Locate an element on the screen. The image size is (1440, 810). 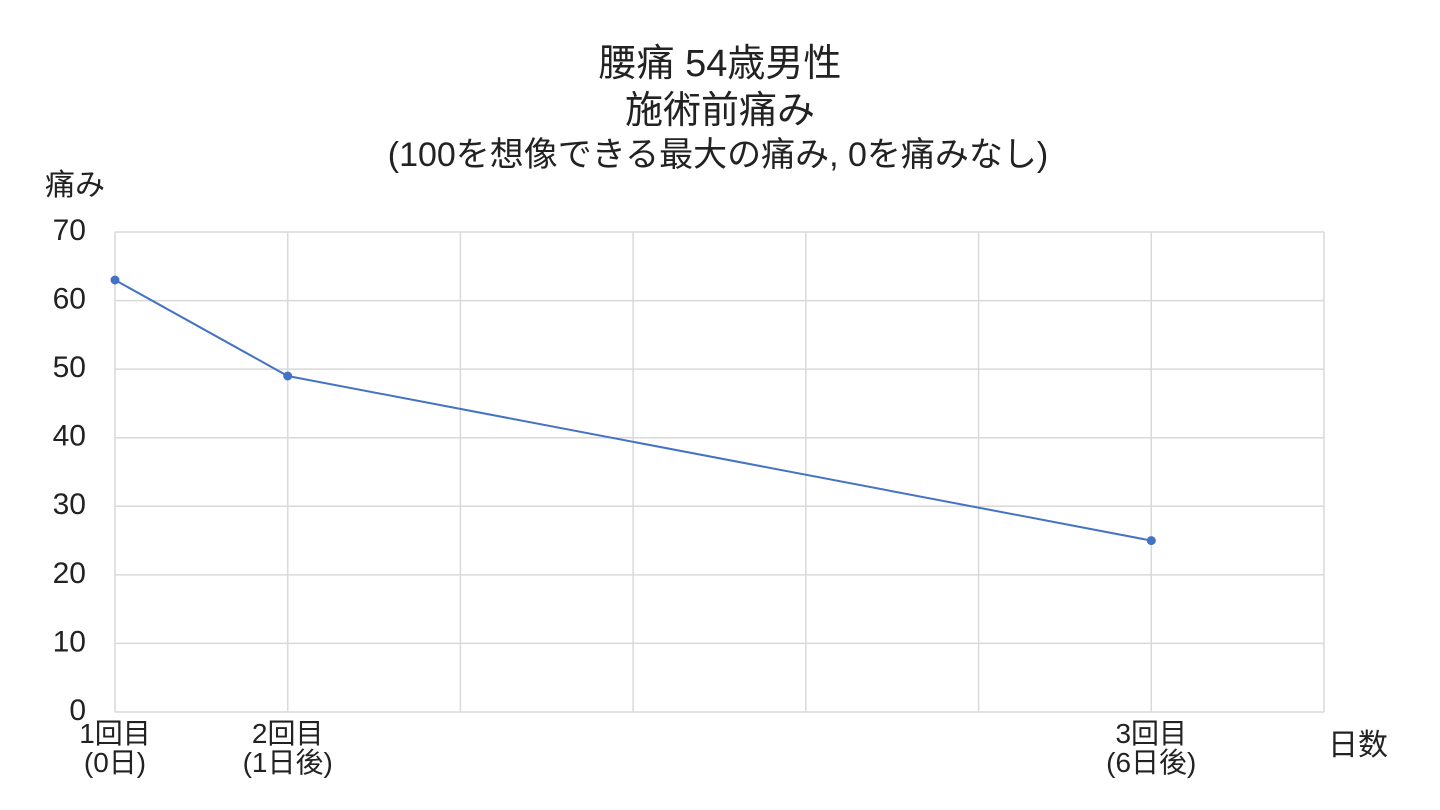
x-tick-label: 1回目(0日) is located at coordinates (115, 748).